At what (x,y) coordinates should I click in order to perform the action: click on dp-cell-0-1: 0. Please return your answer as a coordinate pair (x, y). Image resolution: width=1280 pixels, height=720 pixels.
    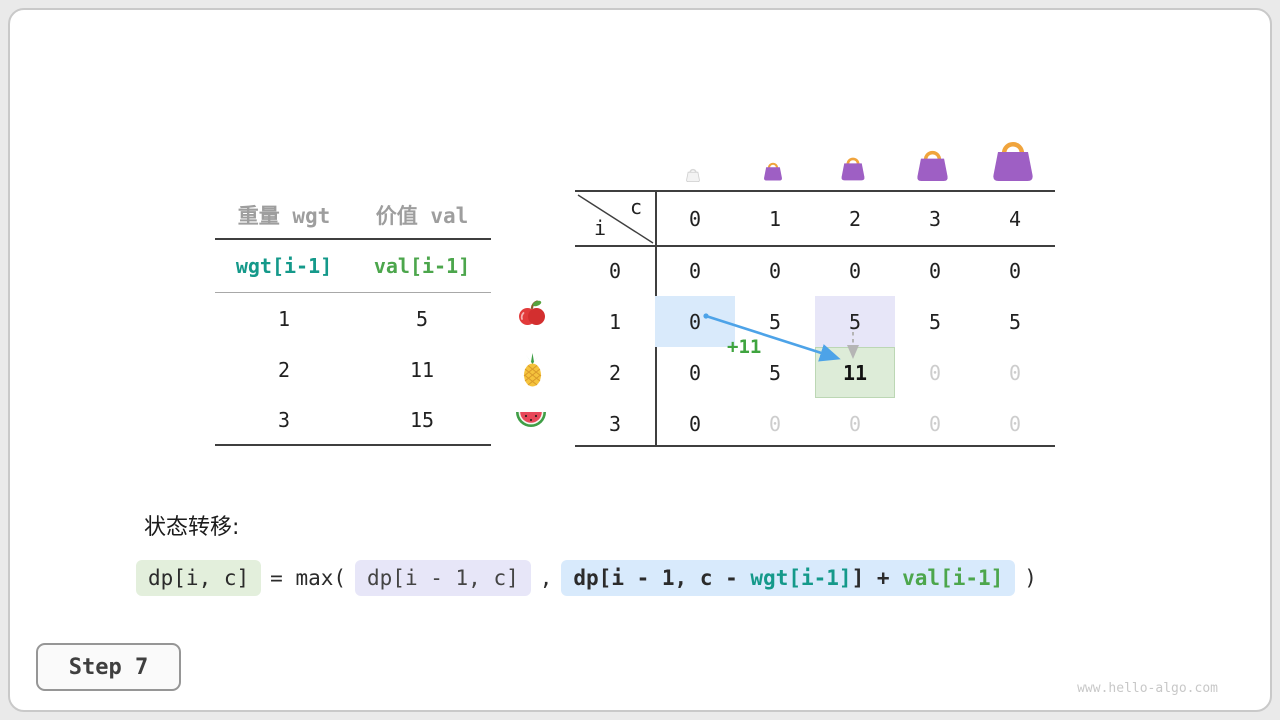
    Looking at the image, I should click on (775, 270).